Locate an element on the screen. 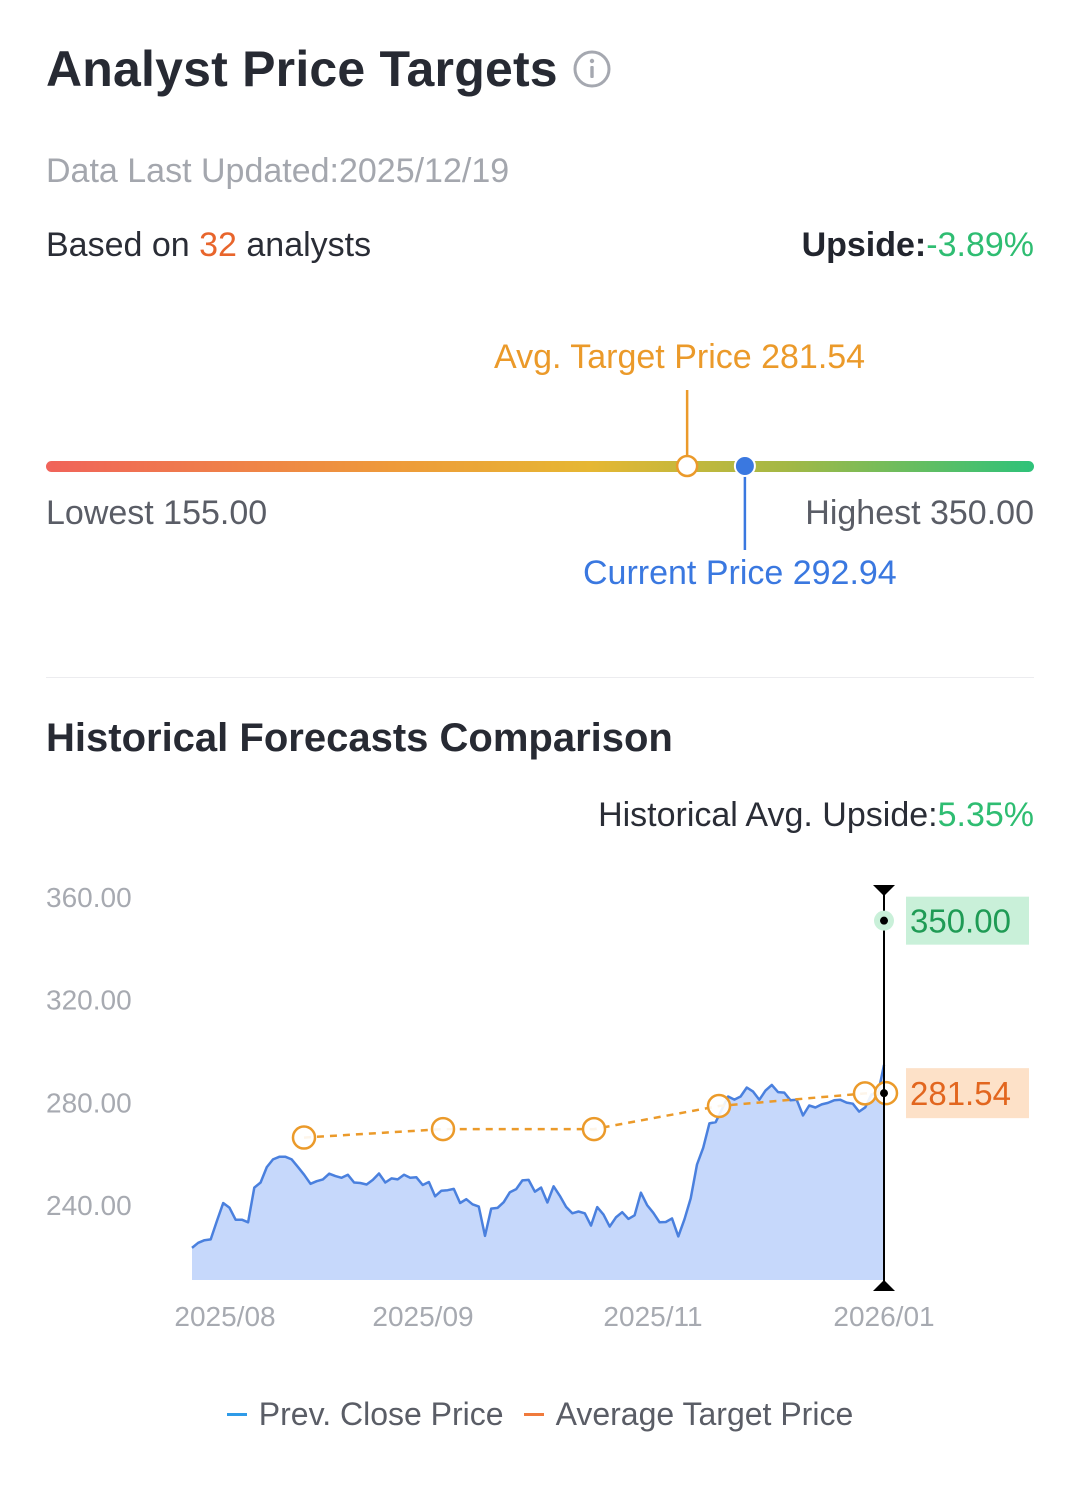  info-icon is located at coordinates (592, 69).